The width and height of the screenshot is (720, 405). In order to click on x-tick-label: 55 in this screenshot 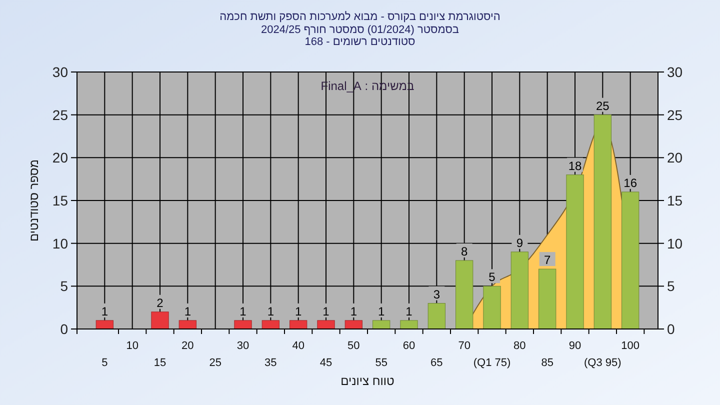, I will do `click(381, 363)`.